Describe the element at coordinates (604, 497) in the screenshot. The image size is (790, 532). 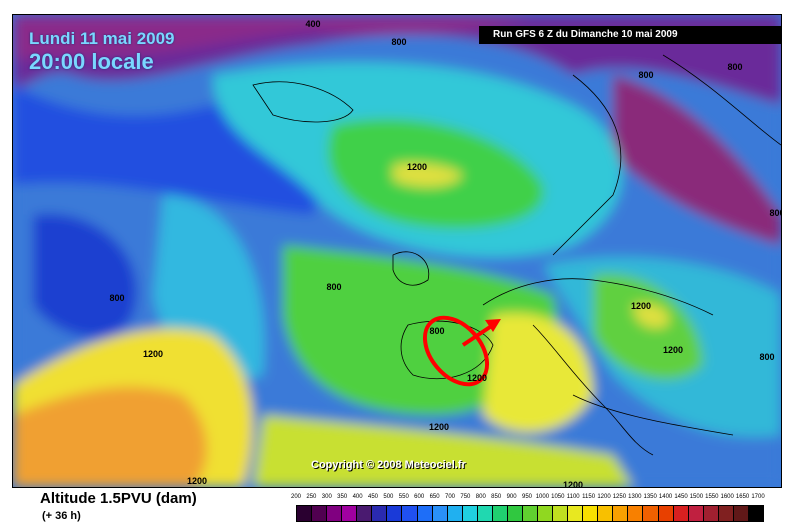
I see `scale-label: 1200` at that location.